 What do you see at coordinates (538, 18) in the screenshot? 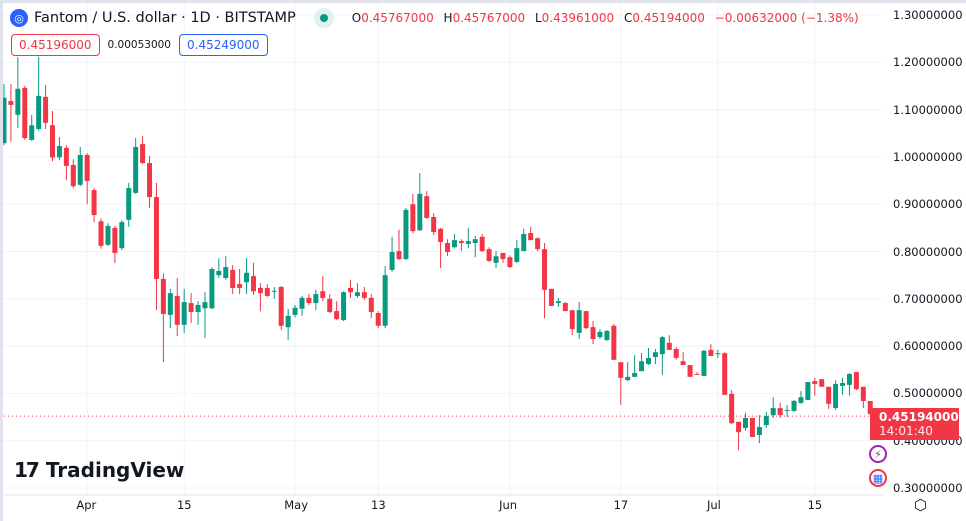
I see `low-key: L` at bounding box center [538, 18].